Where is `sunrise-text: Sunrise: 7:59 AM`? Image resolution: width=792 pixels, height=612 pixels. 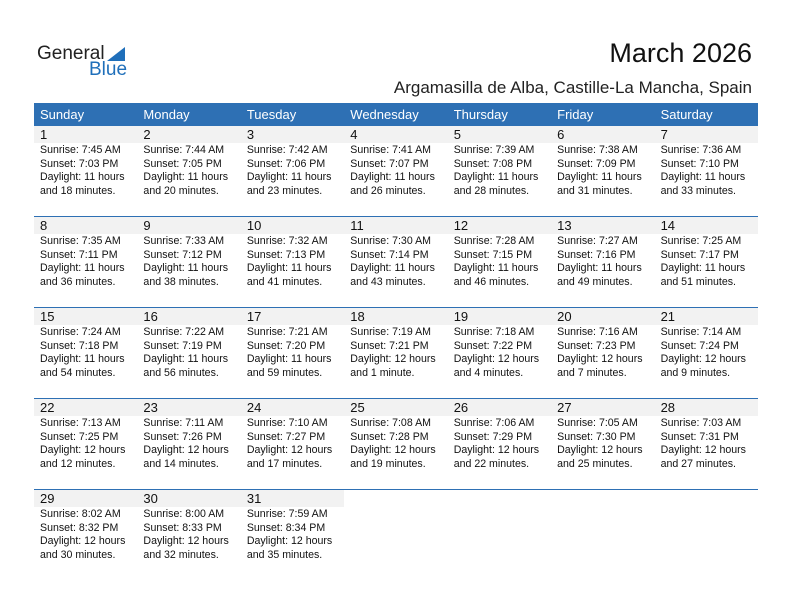
sunrise-text: Sunrise: 7:59 AM is located at coordinates (287, 514).